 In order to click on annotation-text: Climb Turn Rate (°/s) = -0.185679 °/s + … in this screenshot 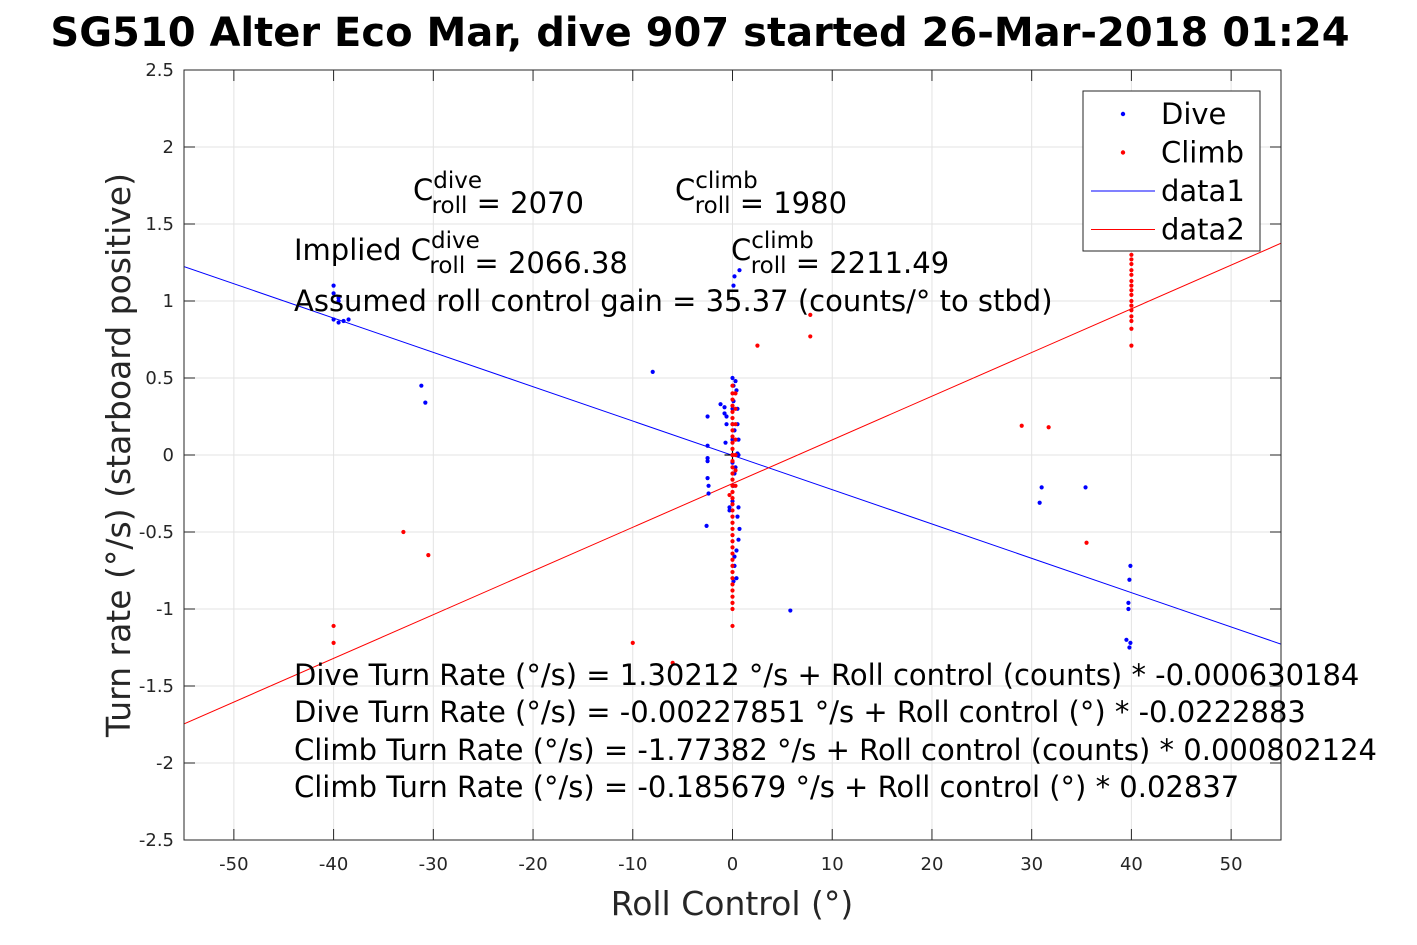, I will do `click(766, 787)`.